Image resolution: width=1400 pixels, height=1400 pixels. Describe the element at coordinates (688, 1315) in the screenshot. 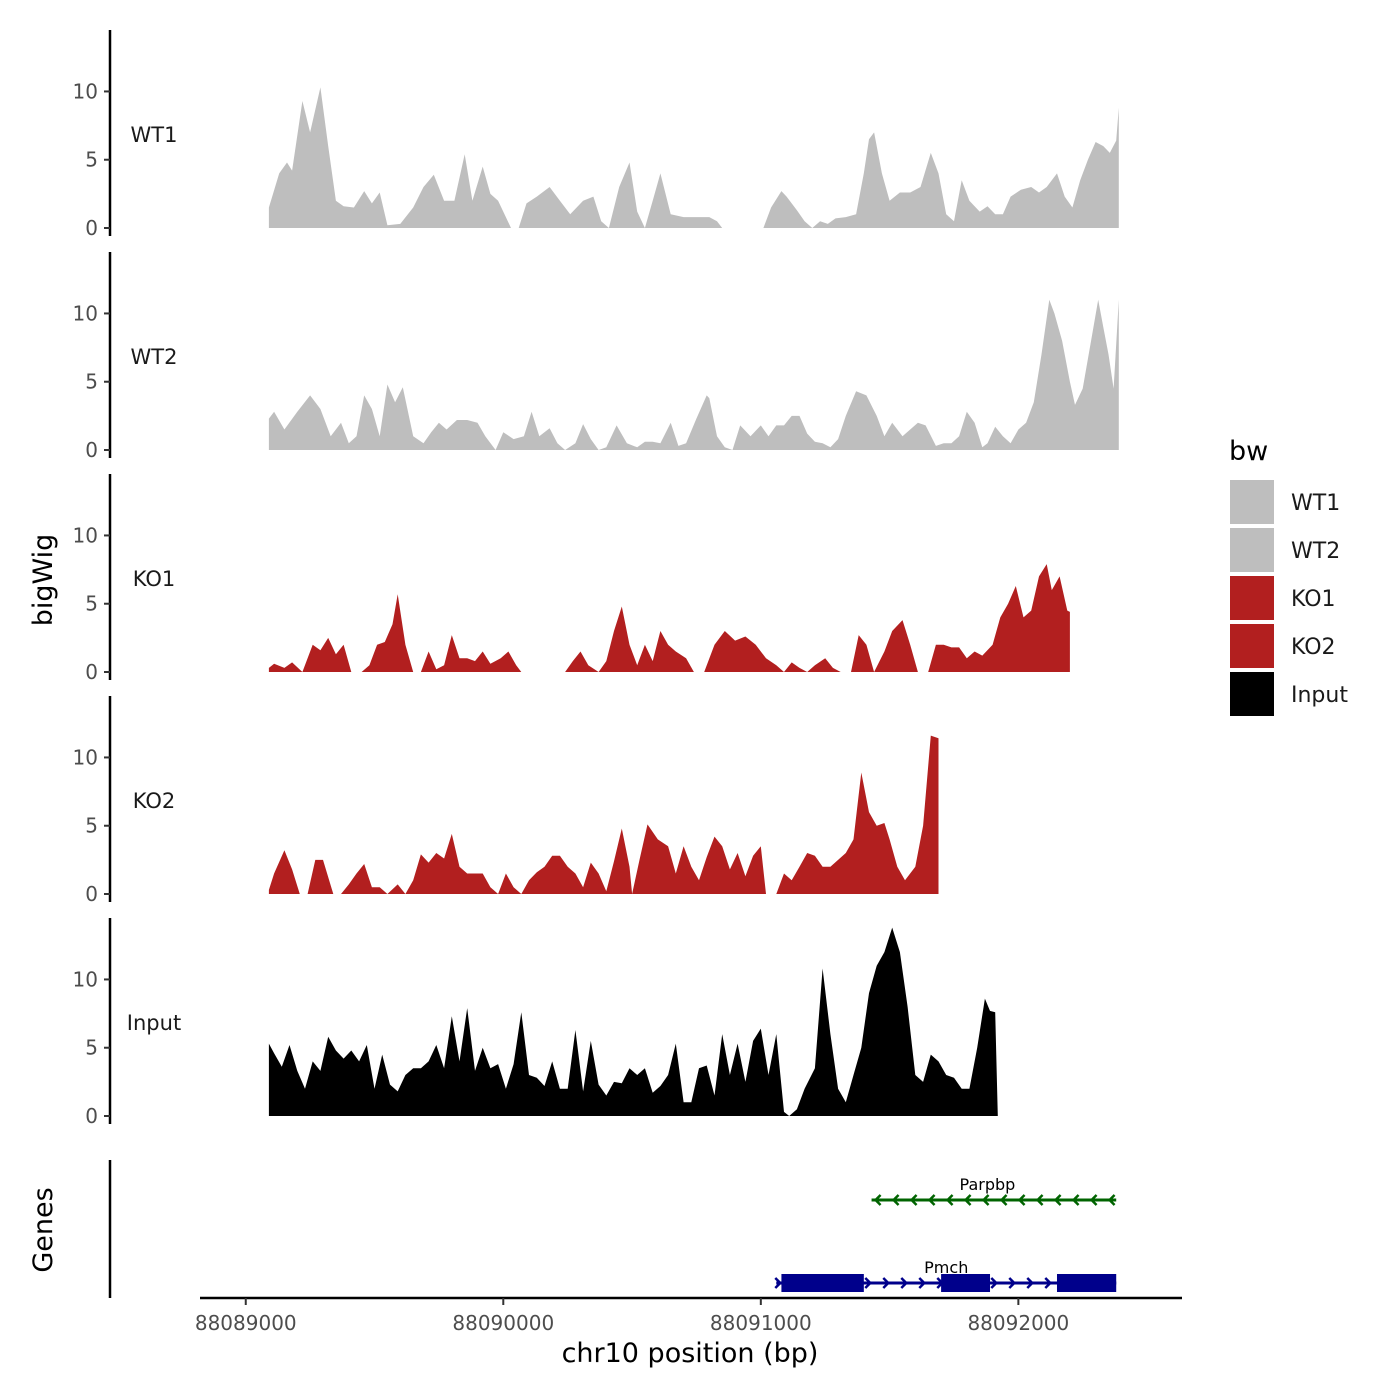

I see `x-axis: 88089000 88090000 88091000 88092000` at that location.